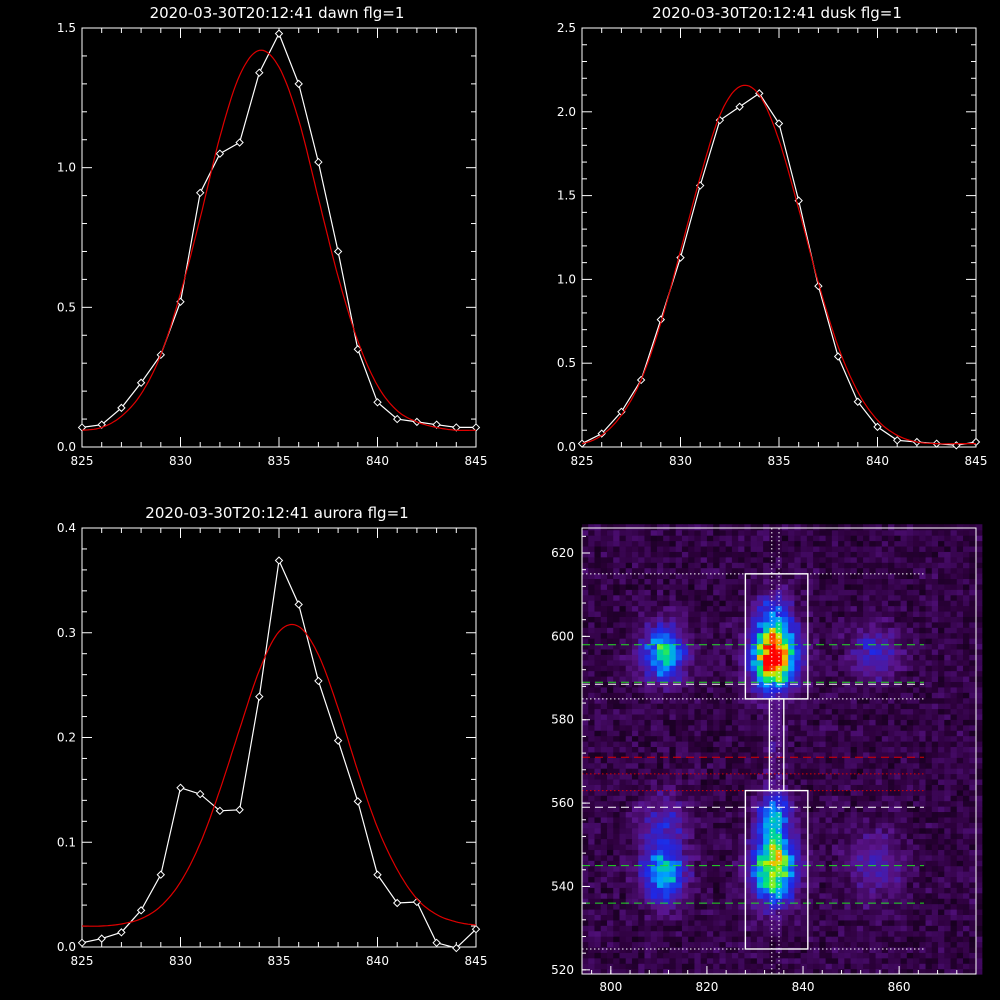 The height and width of the screenshot is (1000, 1000). I want to click on y-tick-label: 620, so click(562, 553).